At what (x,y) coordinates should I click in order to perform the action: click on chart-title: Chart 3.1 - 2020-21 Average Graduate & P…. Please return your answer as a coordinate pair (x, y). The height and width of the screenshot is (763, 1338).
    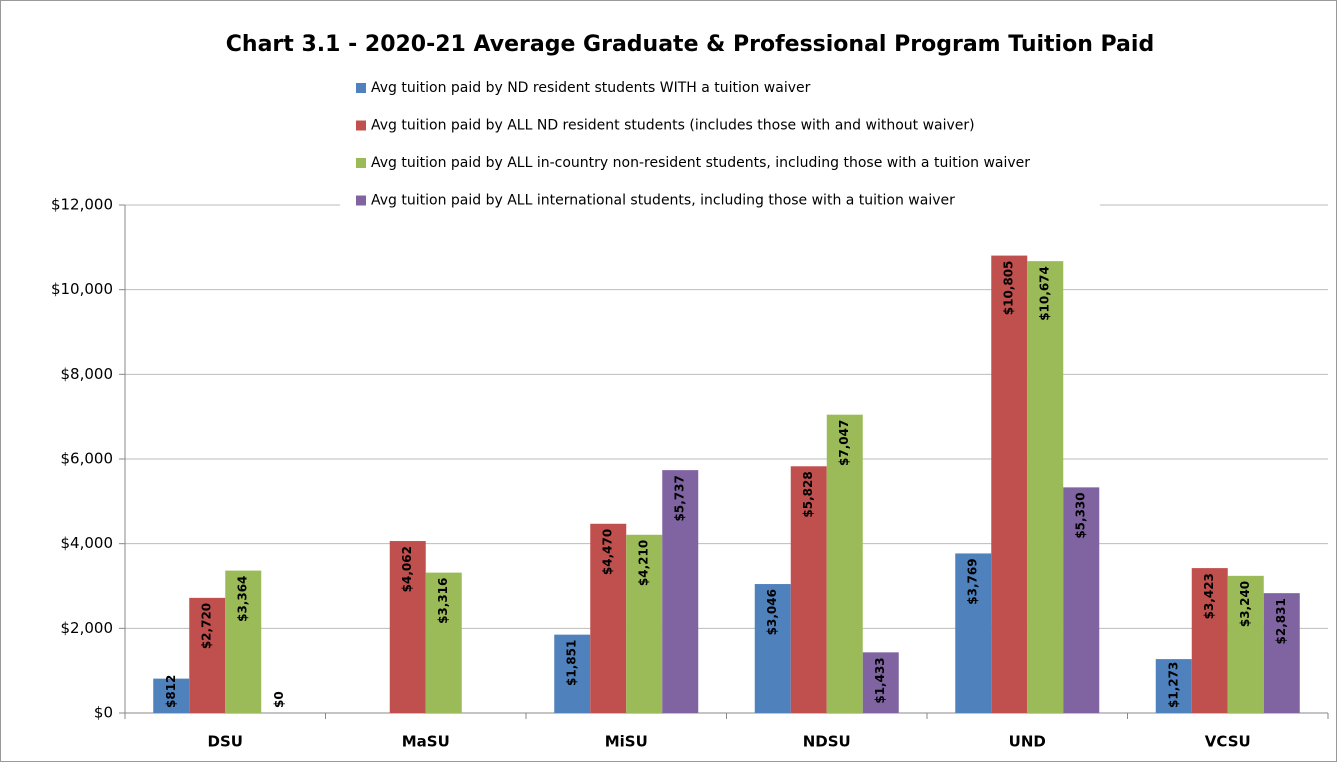
    Looking at the image, I should click on (690, 44).